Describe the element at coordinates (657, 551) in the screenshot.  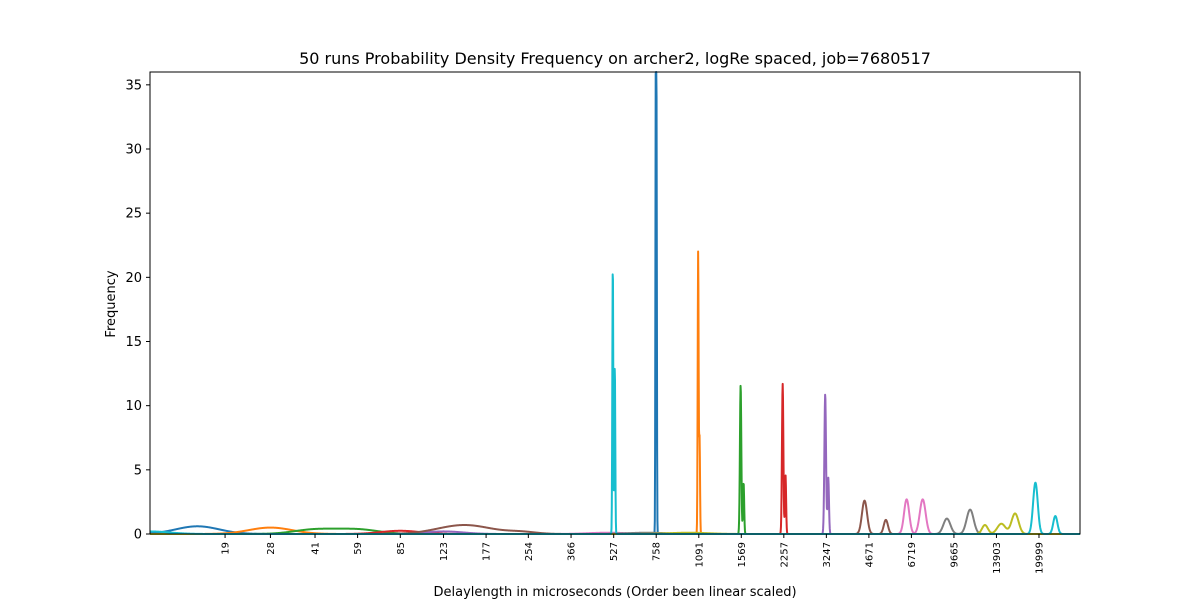
I see `x-tick-label: 758` at that location.